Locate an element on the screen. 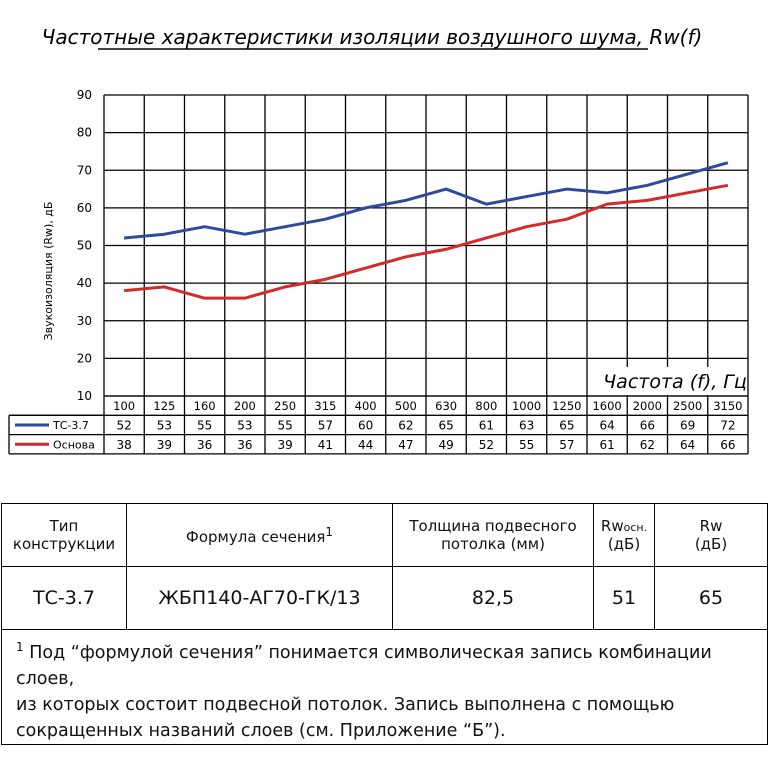 This screenshot has height=768, width=770. data-label: 63 is located at coordinates (526, 425).